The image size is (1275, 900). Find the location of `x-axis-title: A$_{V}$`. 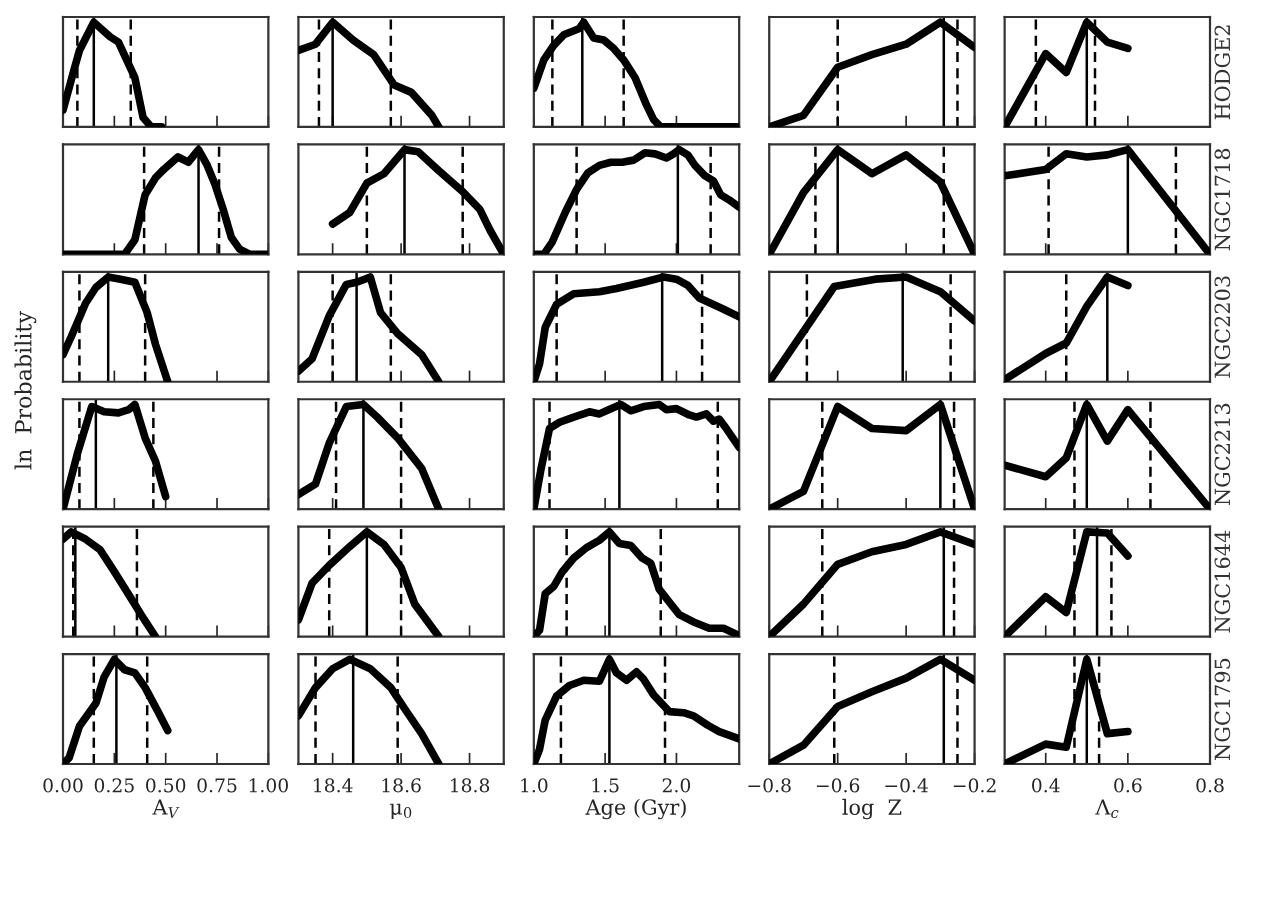

x-axis-title: A$_{V}$ is located at coordinates (166, 808).